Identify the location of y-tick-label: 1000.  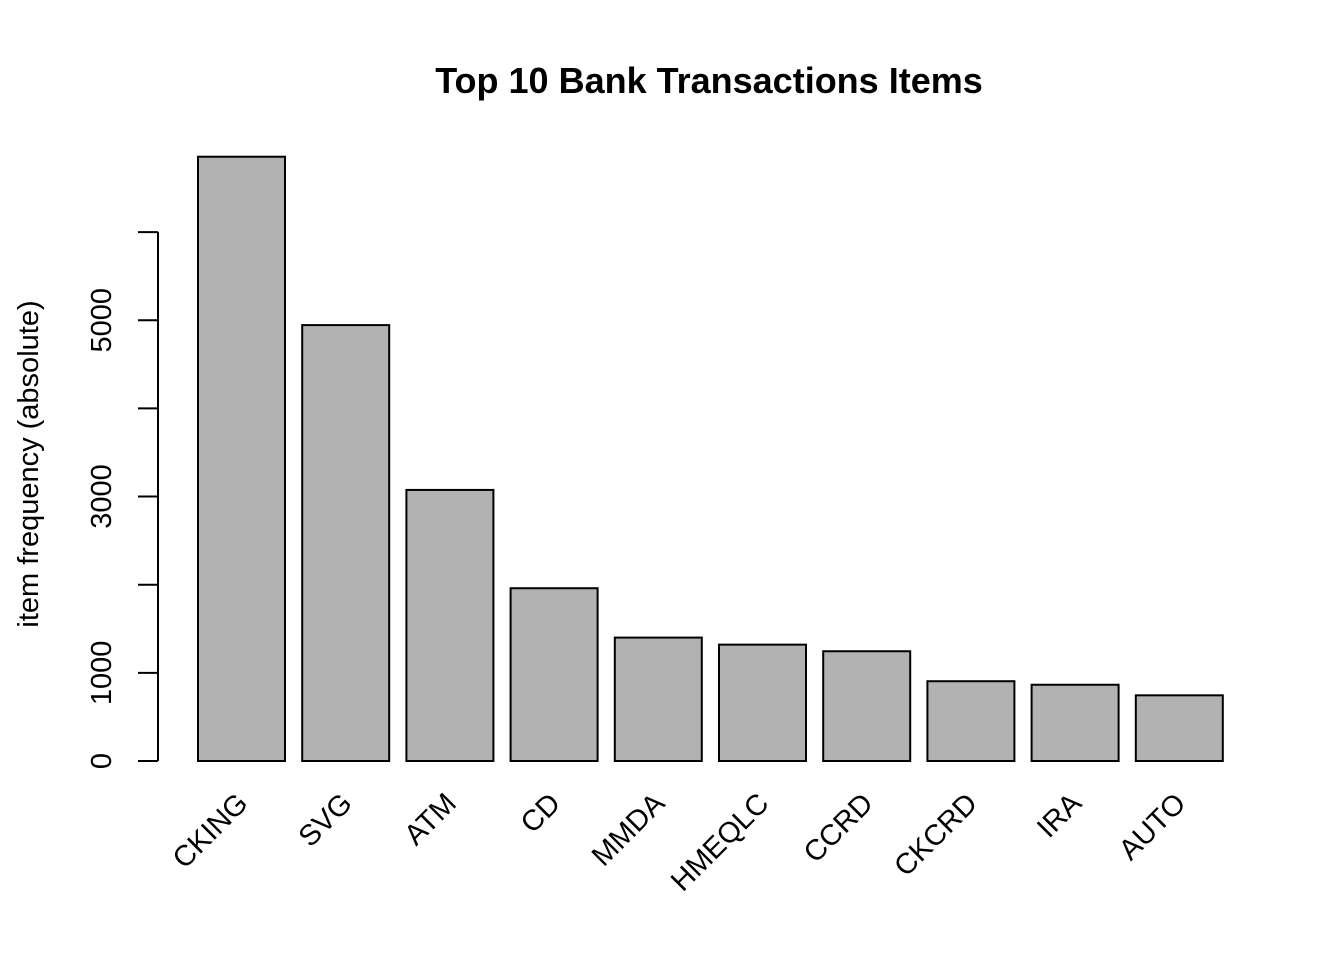
(102, 673).